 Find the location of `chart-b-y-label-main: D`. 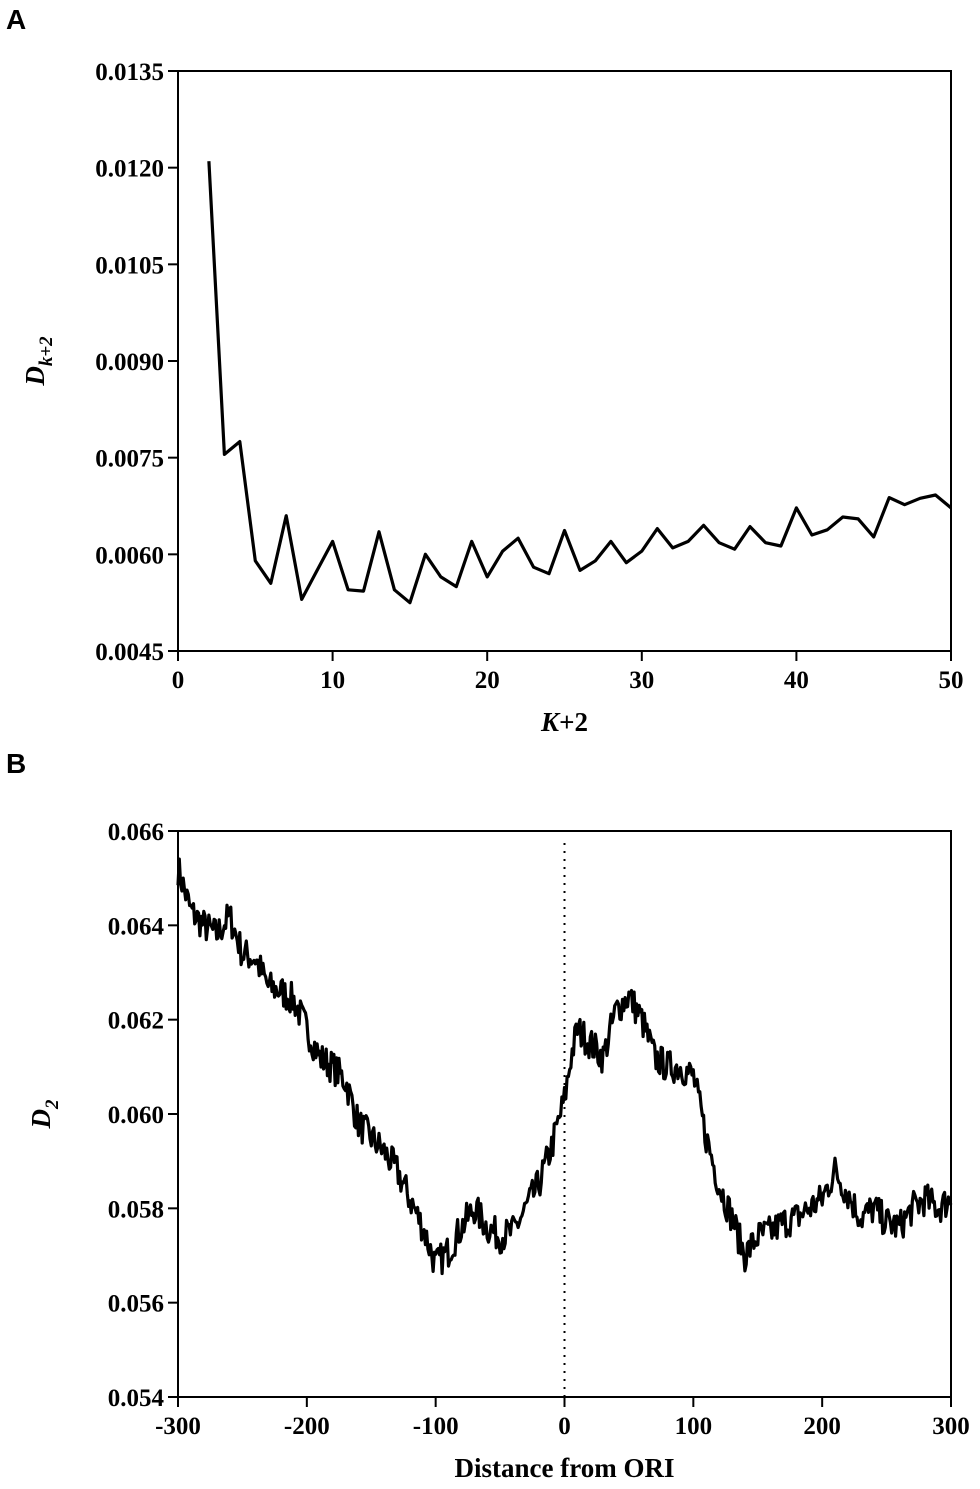

chart-b-y-label-main: D is located at coordinates (41, 1119).